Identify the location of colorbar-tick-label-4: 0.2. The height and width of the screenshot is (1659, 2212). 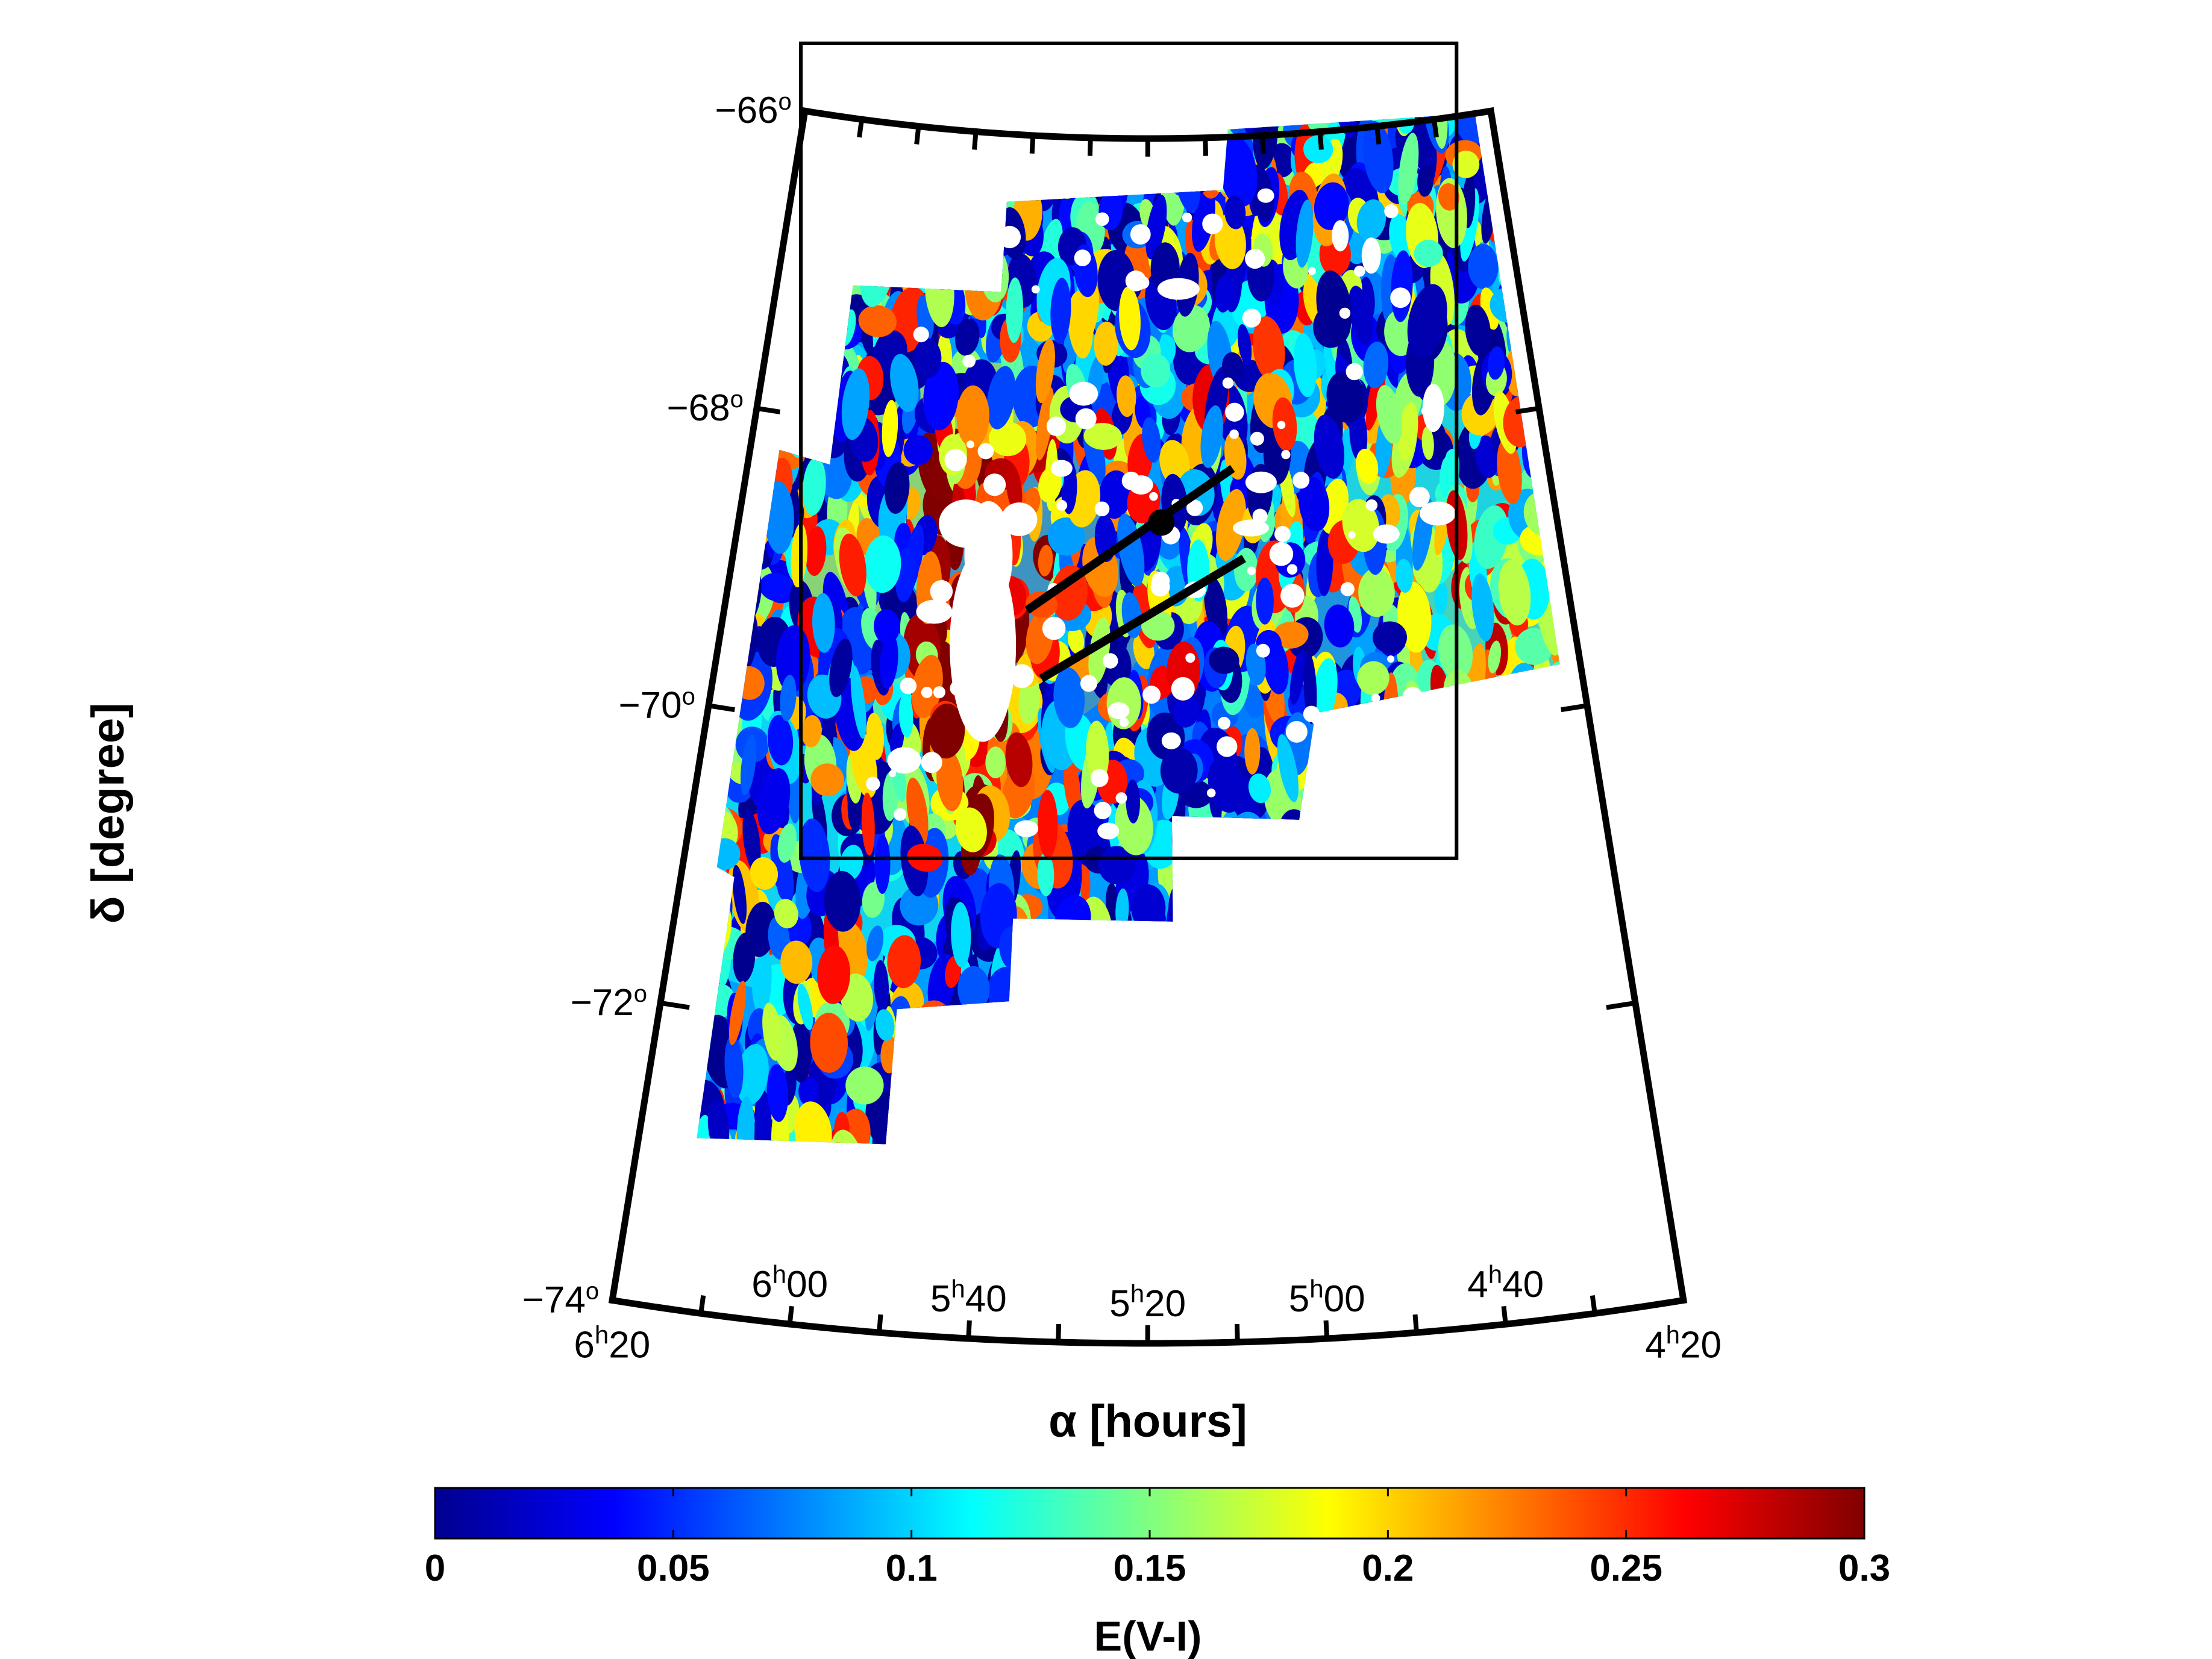
(1388, 1568).